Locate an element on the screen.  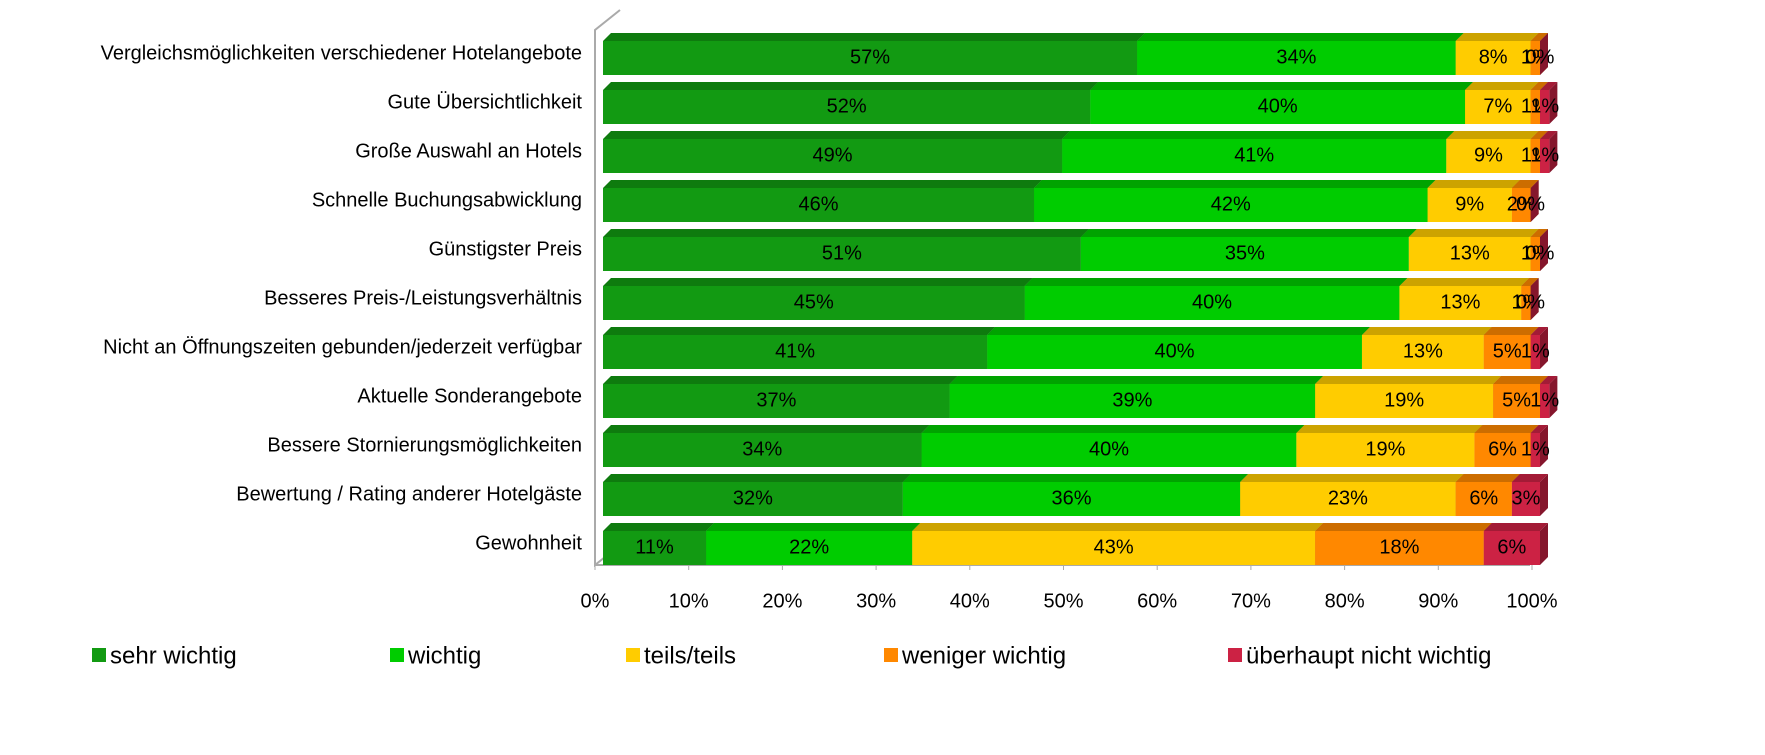
data-label: 32% is located at coordinates (753, 498).